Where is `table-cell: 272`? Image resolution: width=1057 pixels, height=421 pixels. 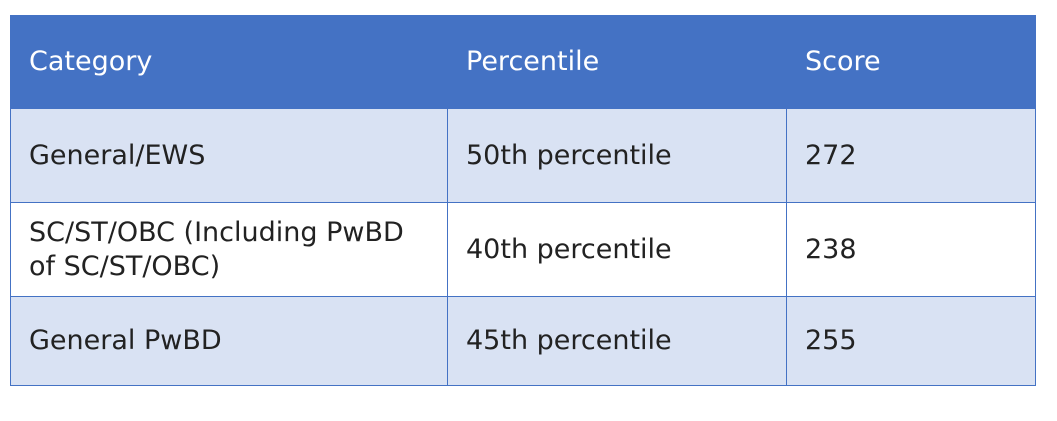
table-cell: 272 is located at coordinates (911, 155).